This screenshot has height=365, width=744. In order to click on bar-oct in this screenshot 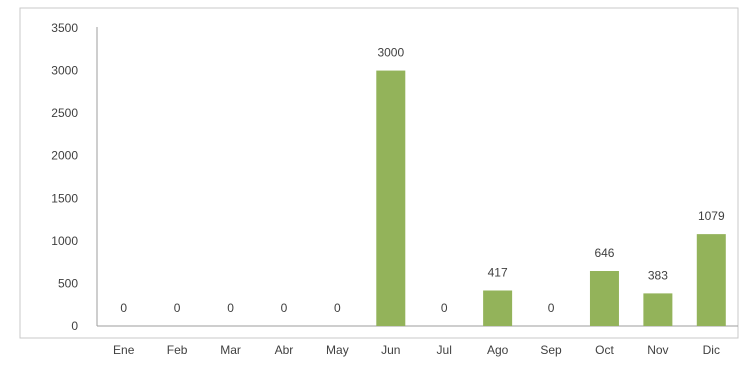, I will do `click(604, 298)`.